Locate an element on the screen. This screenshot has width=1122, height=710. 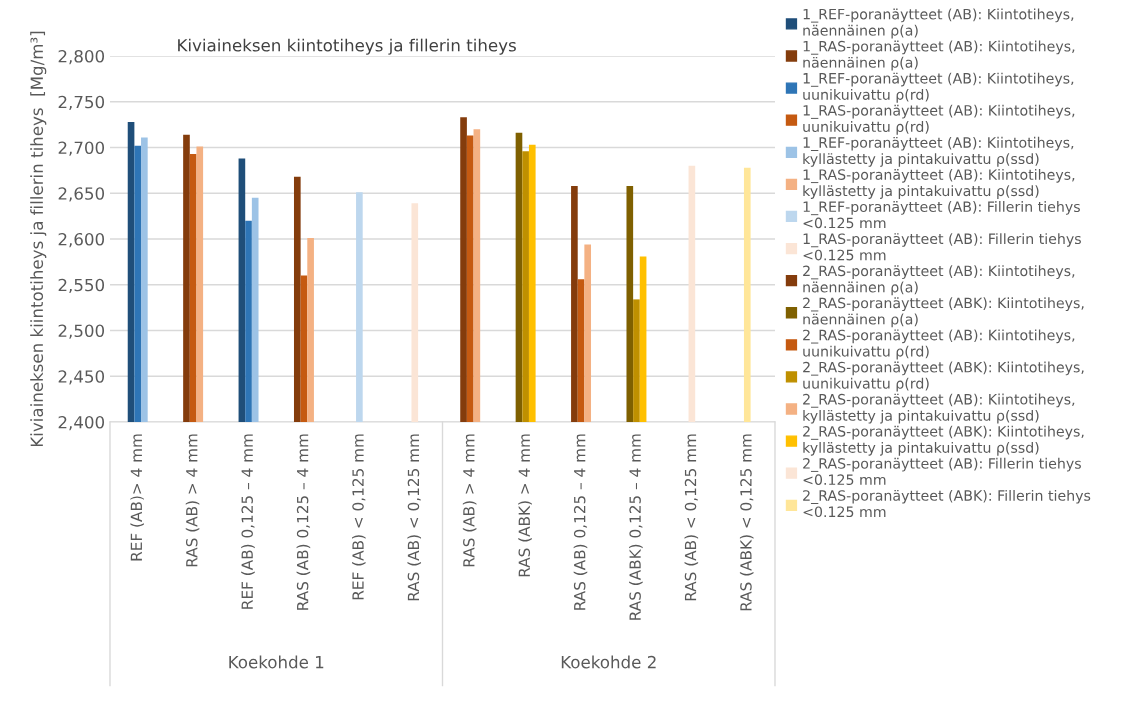
legend-label: 1_RAS-poranäytteet (AB): Kiintotiheys, kyllästetty ja pintakuivattu ρ(ssd) is located at coordinates (939, 183).